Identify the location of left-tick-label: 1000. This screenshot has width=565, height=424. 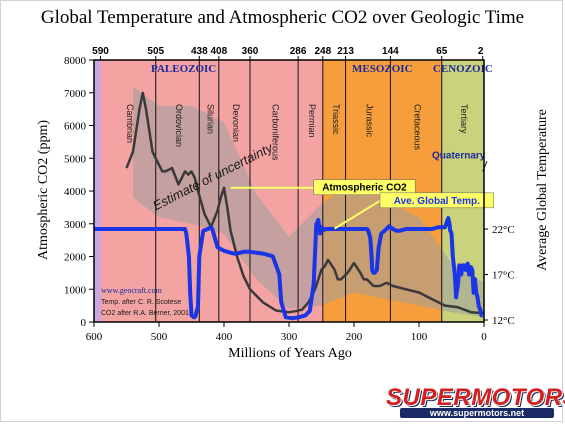
(75, 290).